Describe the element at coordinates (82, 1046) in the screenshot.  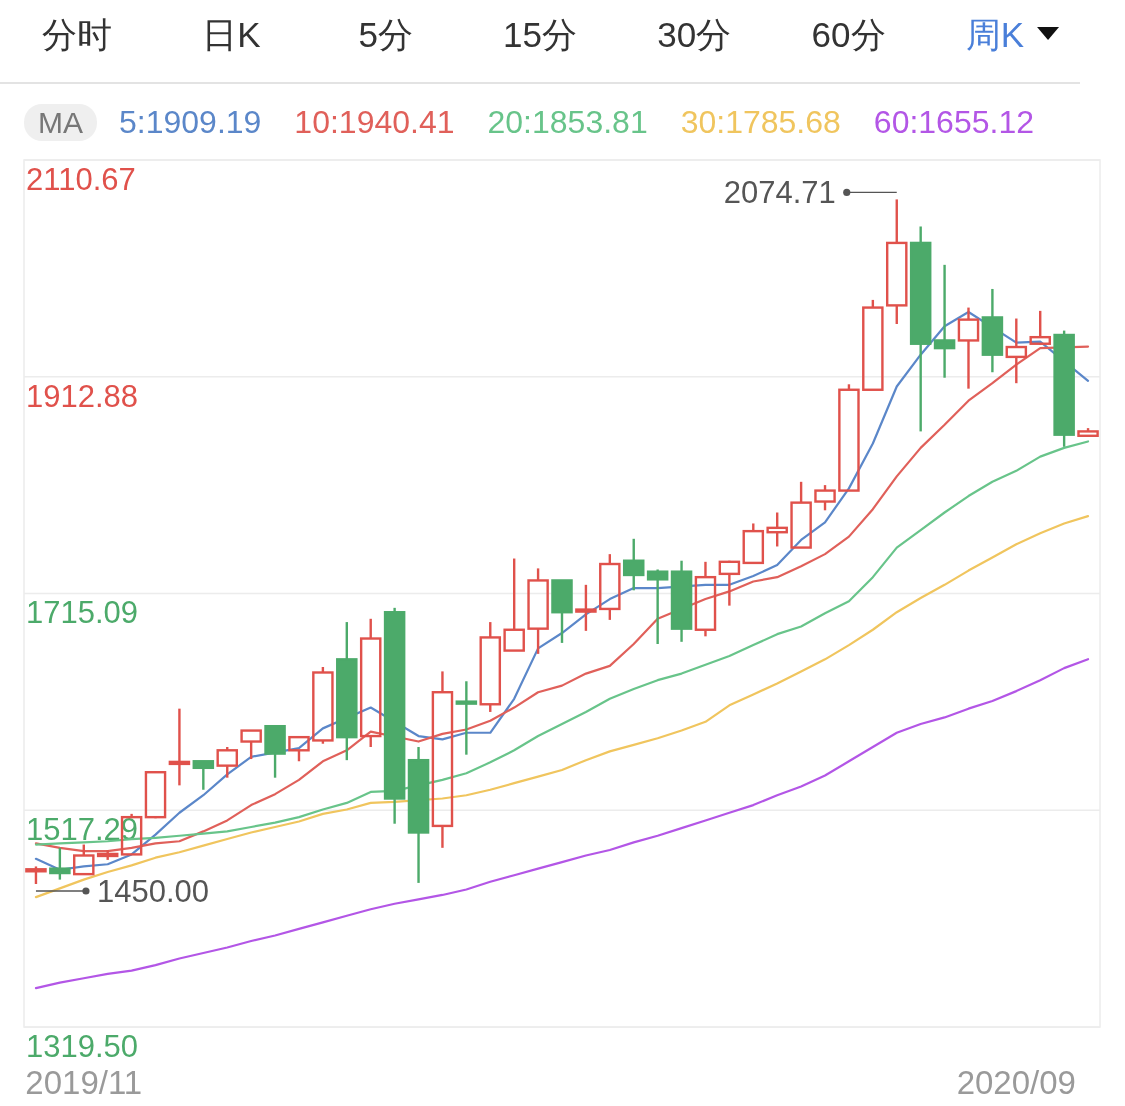
I see `y-tick-label: 1319.50` at that location.